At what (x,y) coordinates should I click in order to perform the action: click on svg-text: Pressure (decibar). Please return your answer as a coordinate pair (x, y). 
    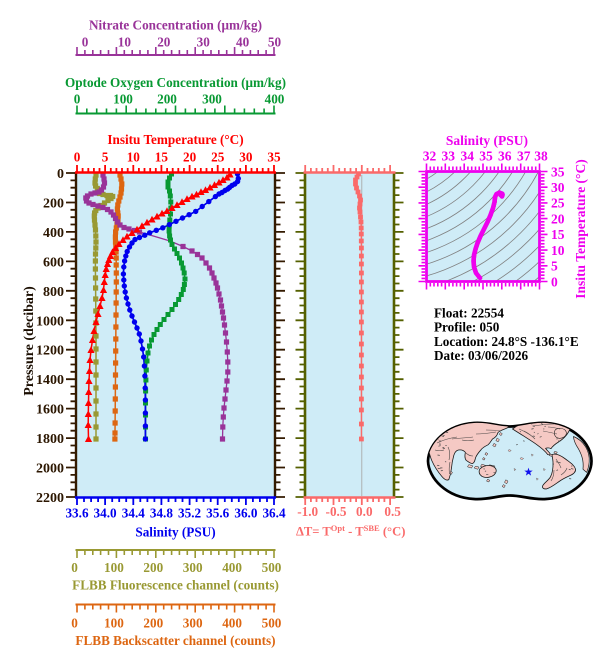
    Looking at the image, I should click on (29, 341).